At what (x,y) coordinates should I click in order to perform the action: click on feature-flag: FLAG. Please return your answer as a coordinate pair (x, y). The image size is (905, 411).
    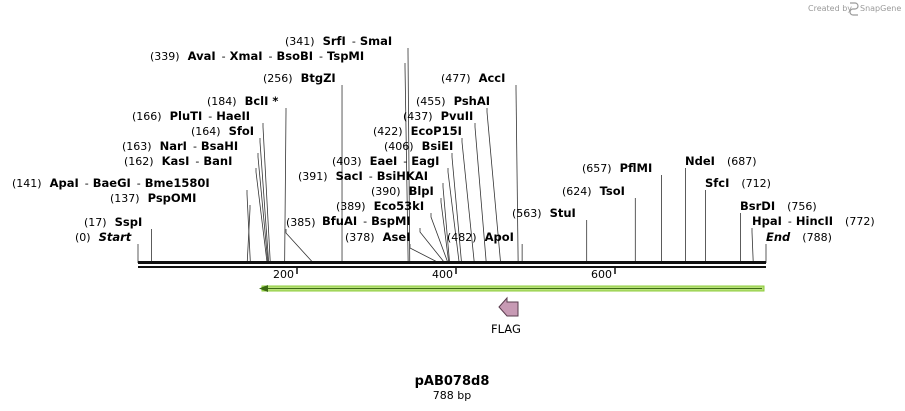
    Looking at the image, I should click on (506, 316).